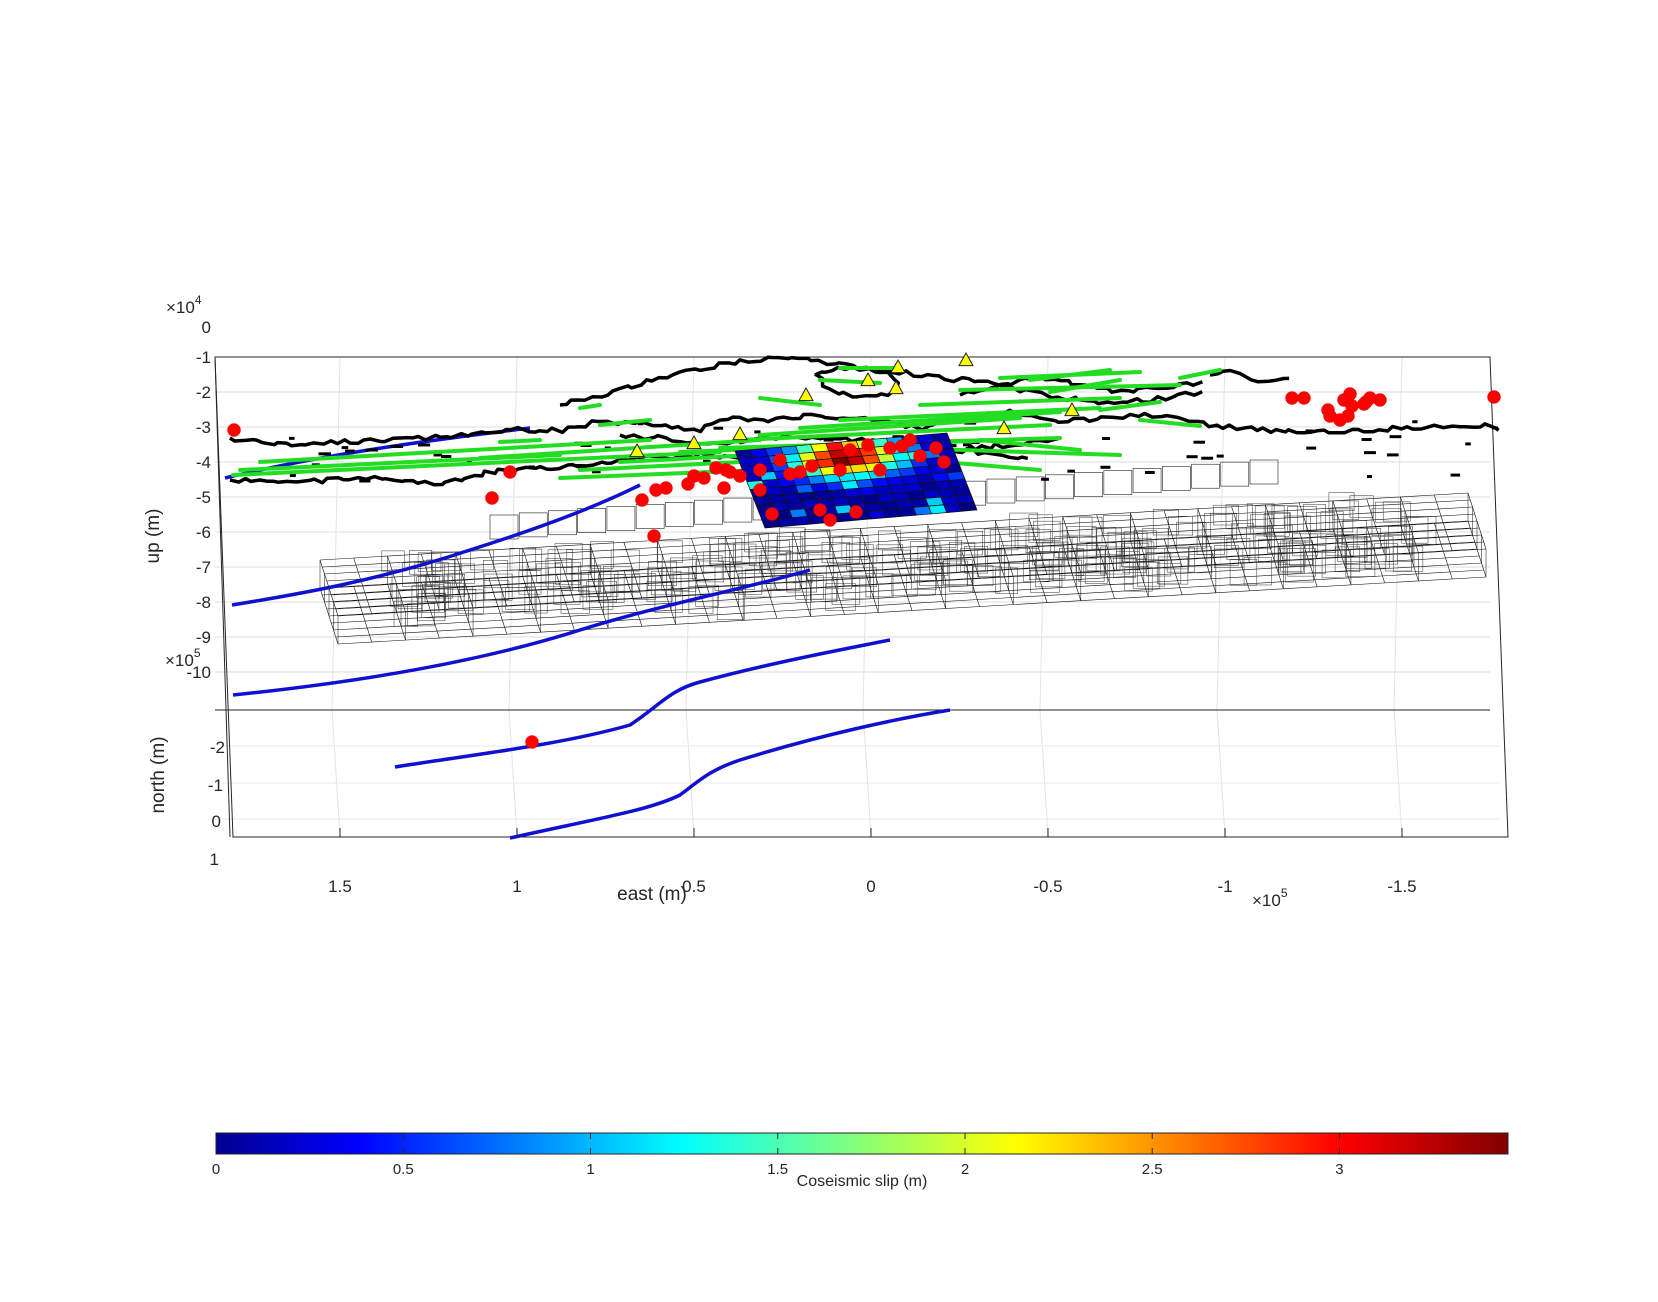 The image size is (1658, 1302). Describe the element at coordinates (652, 894) in the screenshot. I see `east-axis-label: east (m)` at that location.